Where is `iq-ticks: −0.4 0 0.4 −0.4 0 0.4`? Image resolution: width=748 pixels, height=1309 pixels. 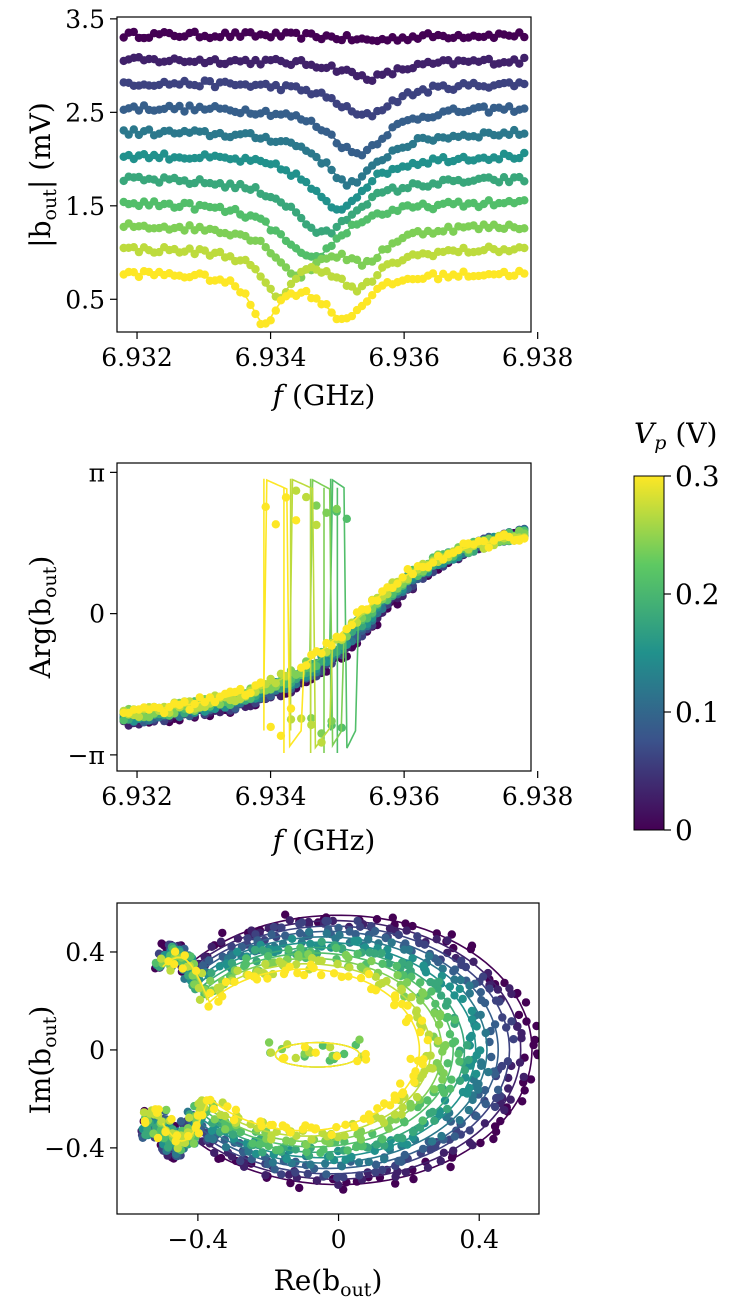
iq-ticks: −0.4 0 0.4 −0.4 0 0.4 is located at coordinates (271, 1096).